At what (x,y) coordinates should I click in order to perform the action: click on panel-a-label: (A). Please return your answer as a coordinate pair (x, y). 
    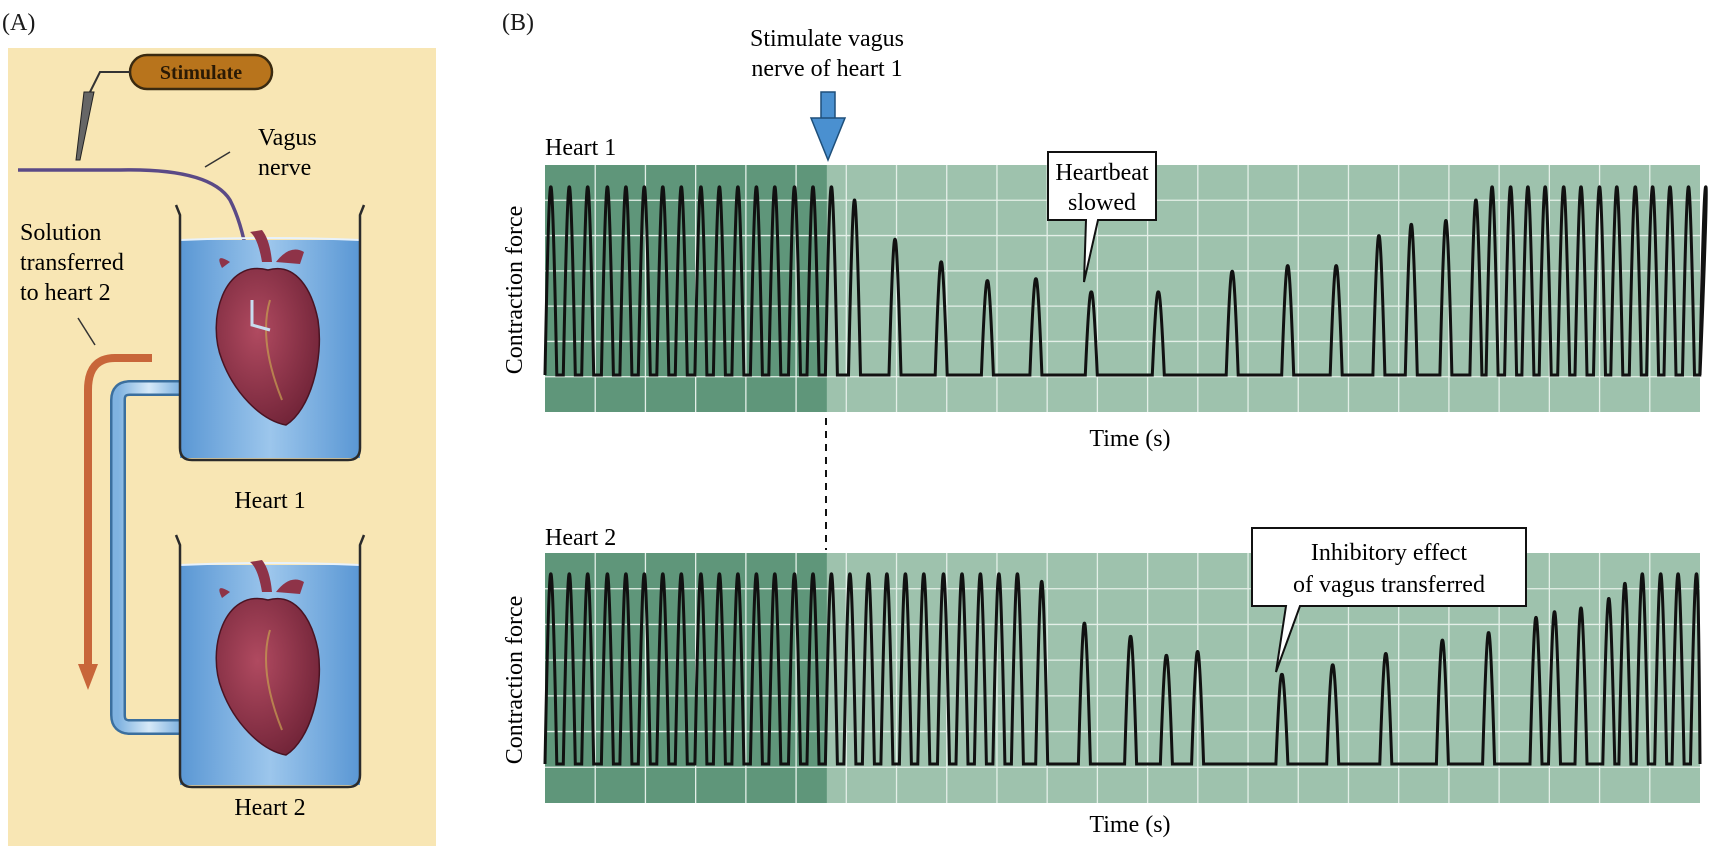
    Looking at the image, I should click on (19, 23).